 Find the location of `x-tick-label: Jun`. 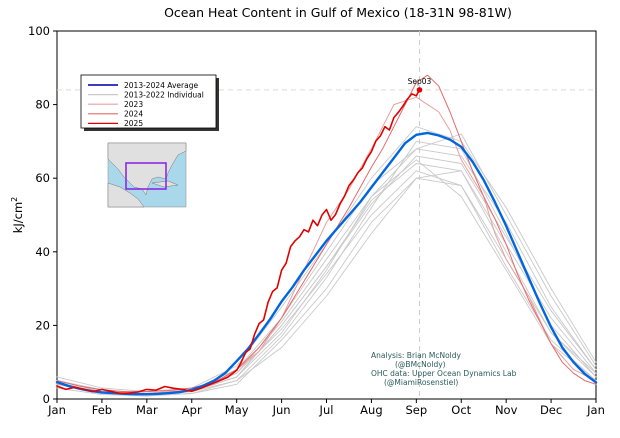

x-tick-label: Jun is located at coordinates (281, 410).